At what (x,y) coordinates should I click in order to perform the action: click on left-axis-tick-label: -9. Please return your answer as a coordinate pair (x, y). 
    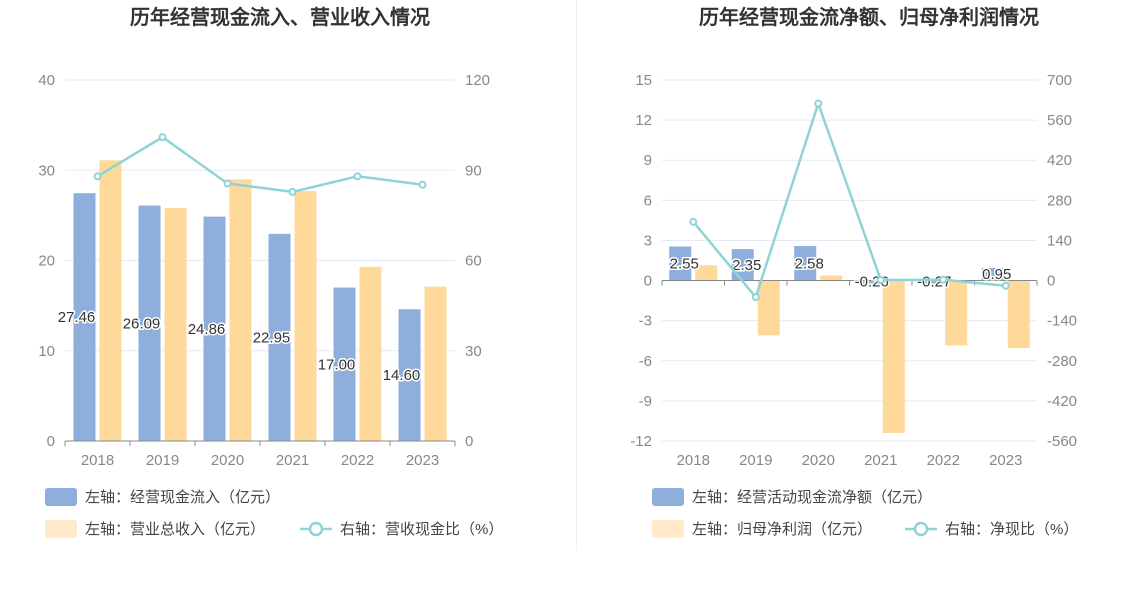
    Looking at the image, I should click on (645, 401).